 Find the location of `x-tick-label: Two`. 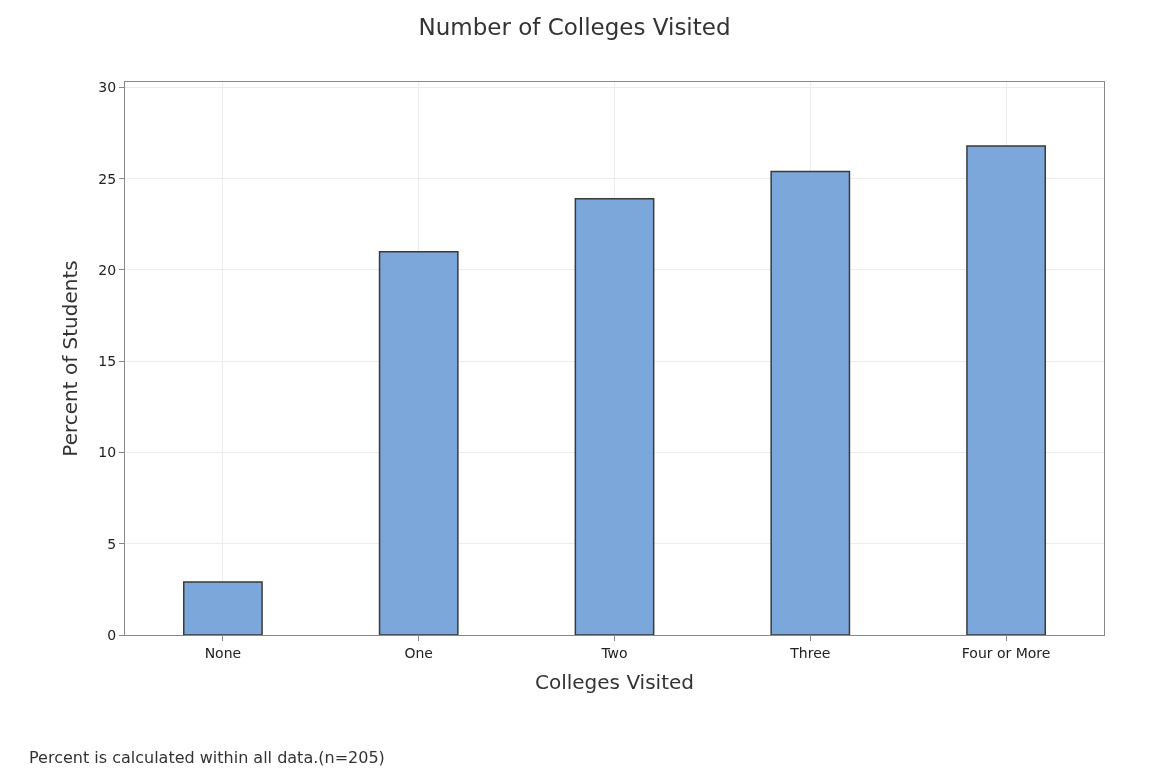

x-tick-label: Two is located at coordinates (614, 652).